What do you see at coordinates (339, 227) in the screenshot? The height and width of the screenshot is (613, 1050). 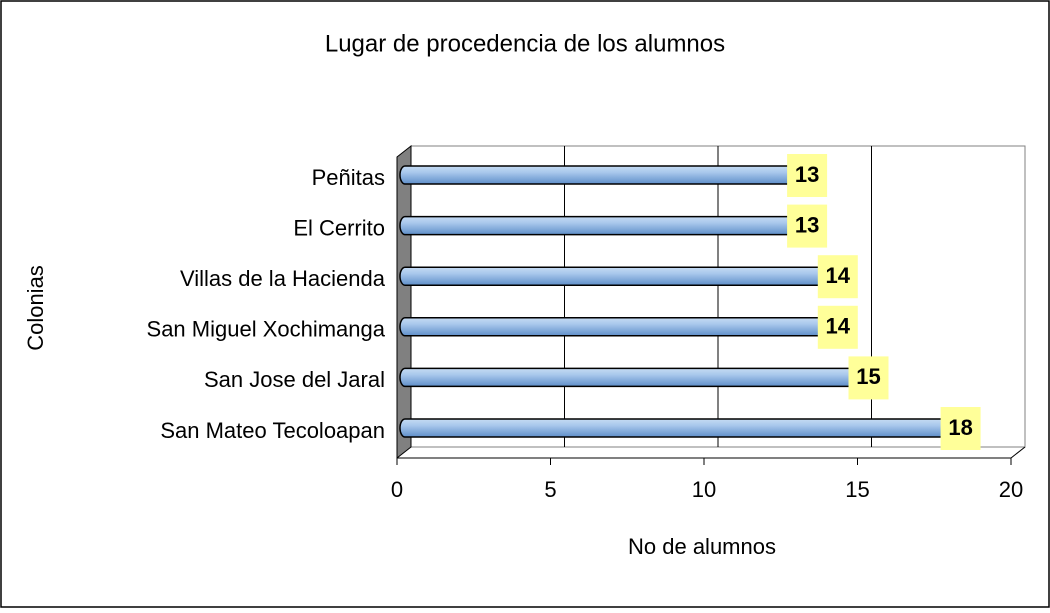 I see `y-tick-label: El Cerrito` at bounding box center [339, 227].